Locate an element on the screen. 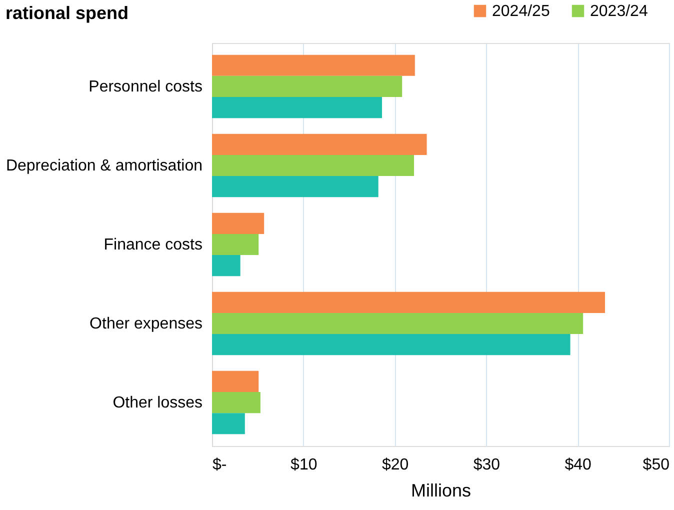 This screenshot has height=510, width=674. y-tick-label: Other losses is located at coordinates (157, 403).